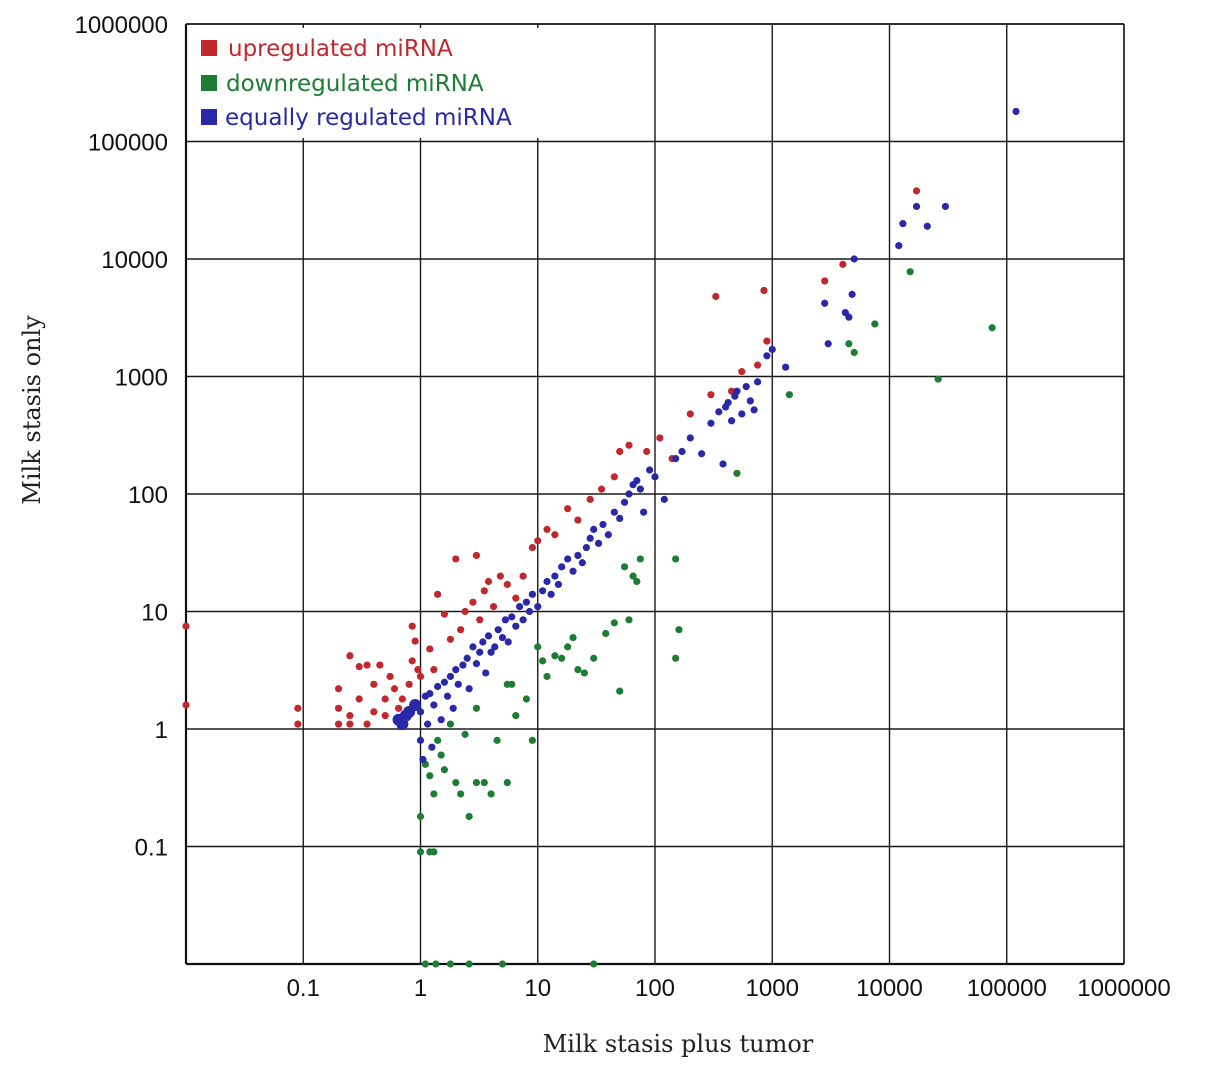 This screenshot has width=1205, height=1075. Describe the element at coordinates (161, 730) in the screenshot. I see `y-tick-label: 1` at that location.